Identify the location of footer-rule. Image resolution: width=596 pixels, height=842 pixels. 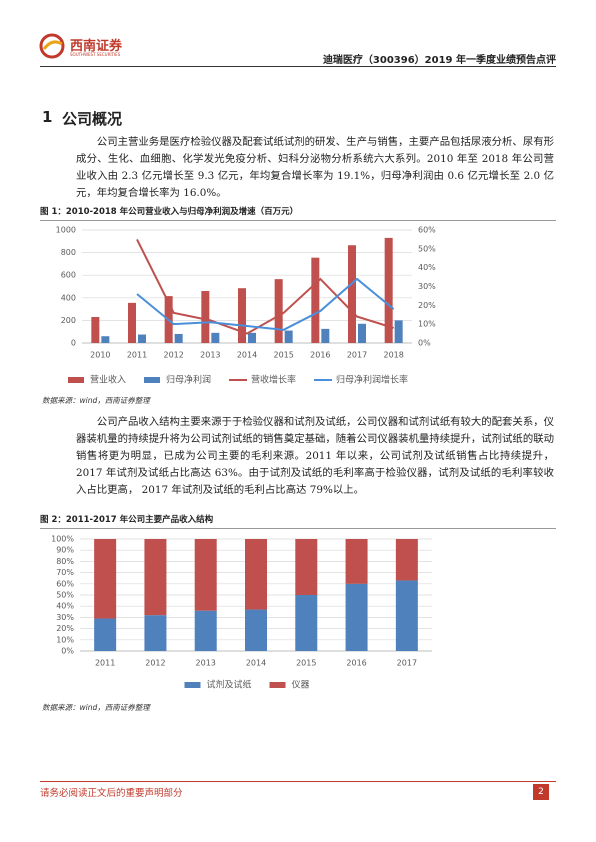
(298, 781).